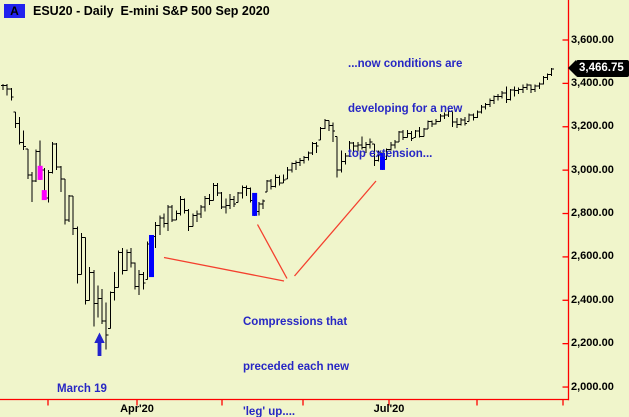 The width and height of the screenshot is (629, 417). I want to click on month-tick-label: Apr'20, so click(137, 409).